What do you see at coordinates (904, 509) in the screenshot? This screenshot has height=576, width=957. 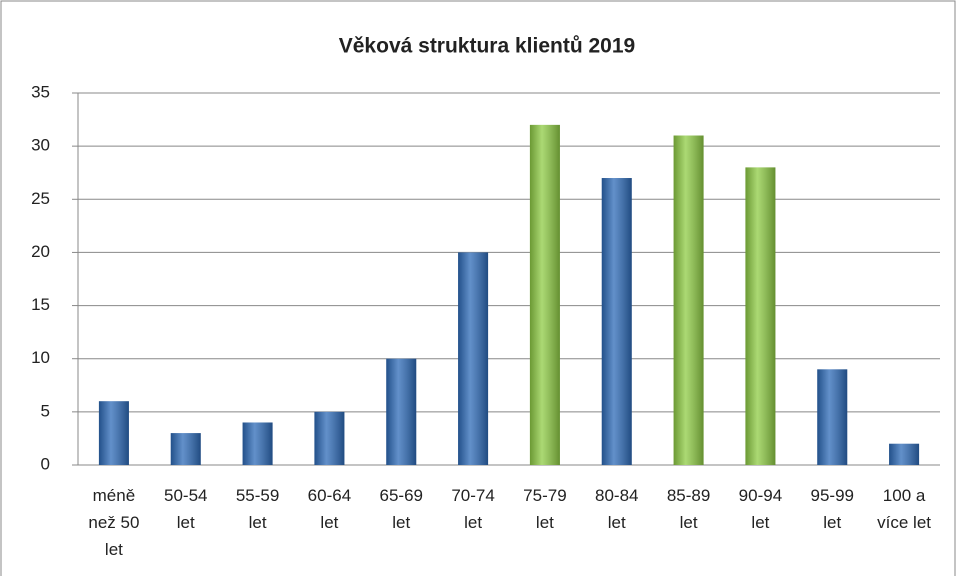 I see `x-tick-label: 100 a více let` at bounding box center [904, 509].